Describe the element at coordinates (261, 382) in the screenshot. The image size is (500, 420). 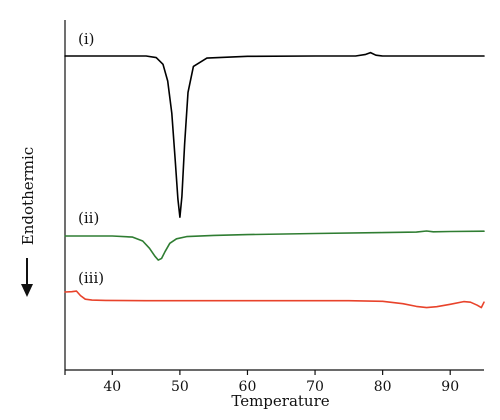
I see `x-ticks: 40 50 60 70 80 90` at that location.